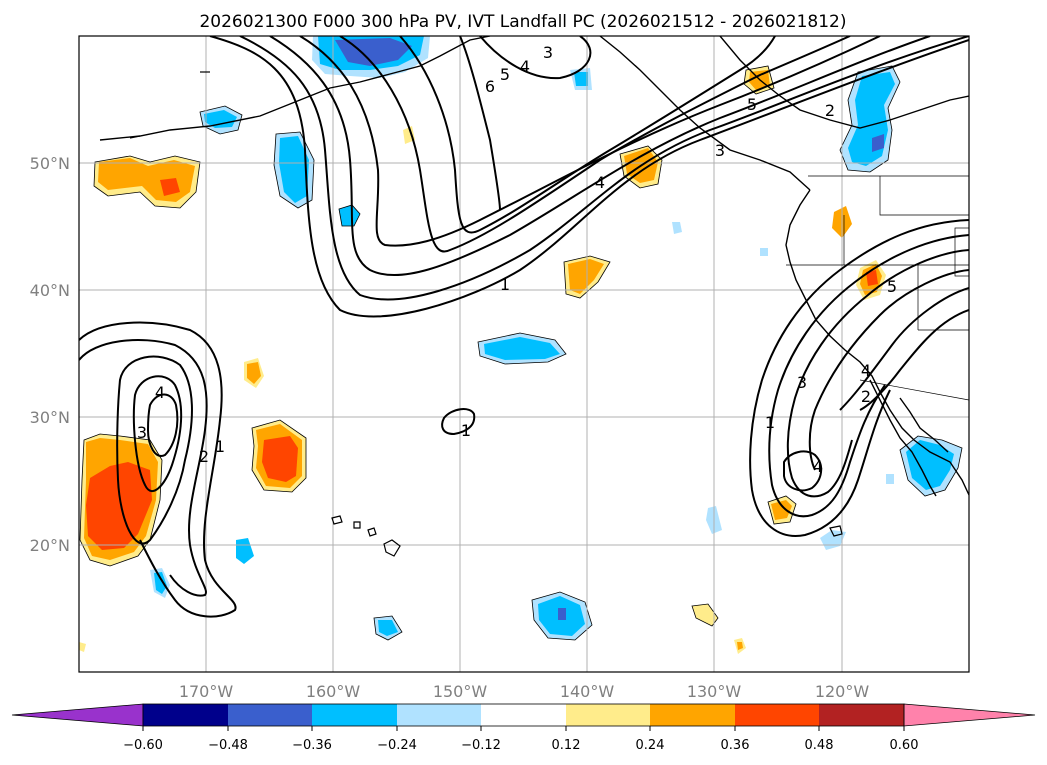 The image size is (1047, 765). What do you see at coordinates (566, 745) in the screenshot?
I see `colorbar-tick-label: 0.12` at bounding box center [566, 745].